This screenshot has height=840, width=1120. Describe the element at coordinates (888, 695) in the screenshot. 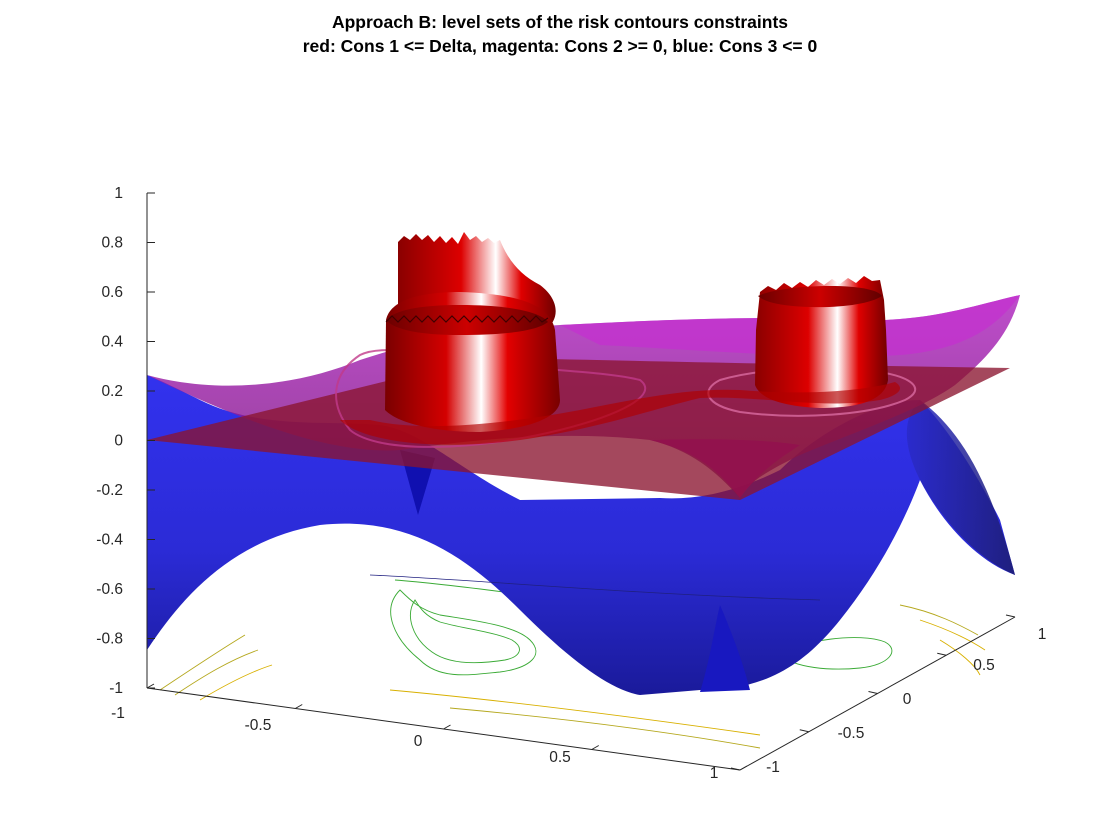

I see `y-ticks: -1 -0.5 0 0.5 1` at that location.